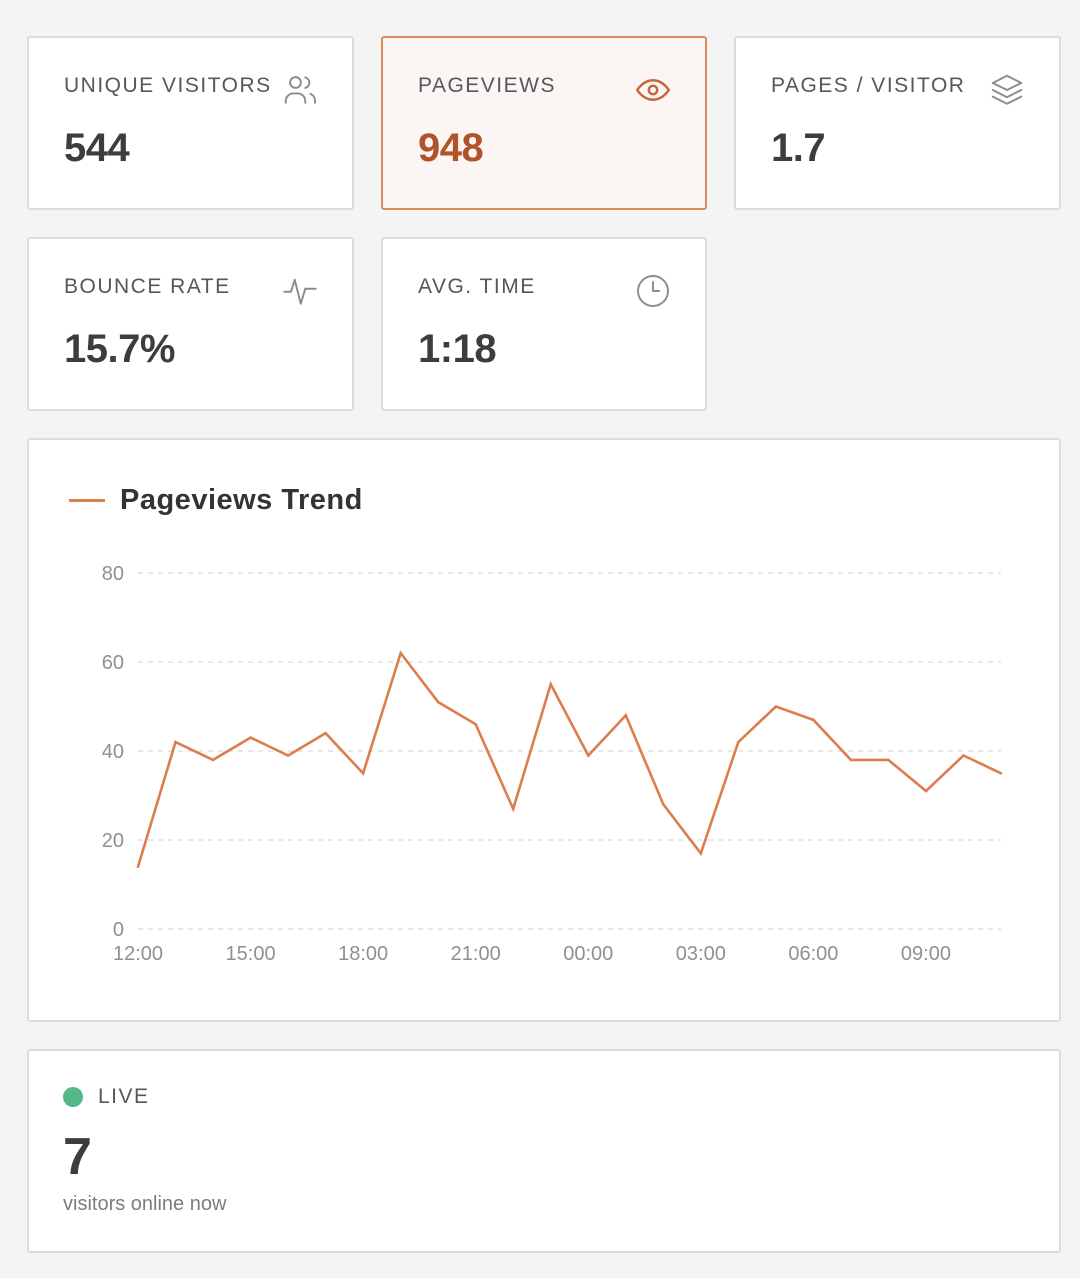 The image size is (1080, 1278). I want to click on stat-label: PAGEVIEWS, so click(487, 85).